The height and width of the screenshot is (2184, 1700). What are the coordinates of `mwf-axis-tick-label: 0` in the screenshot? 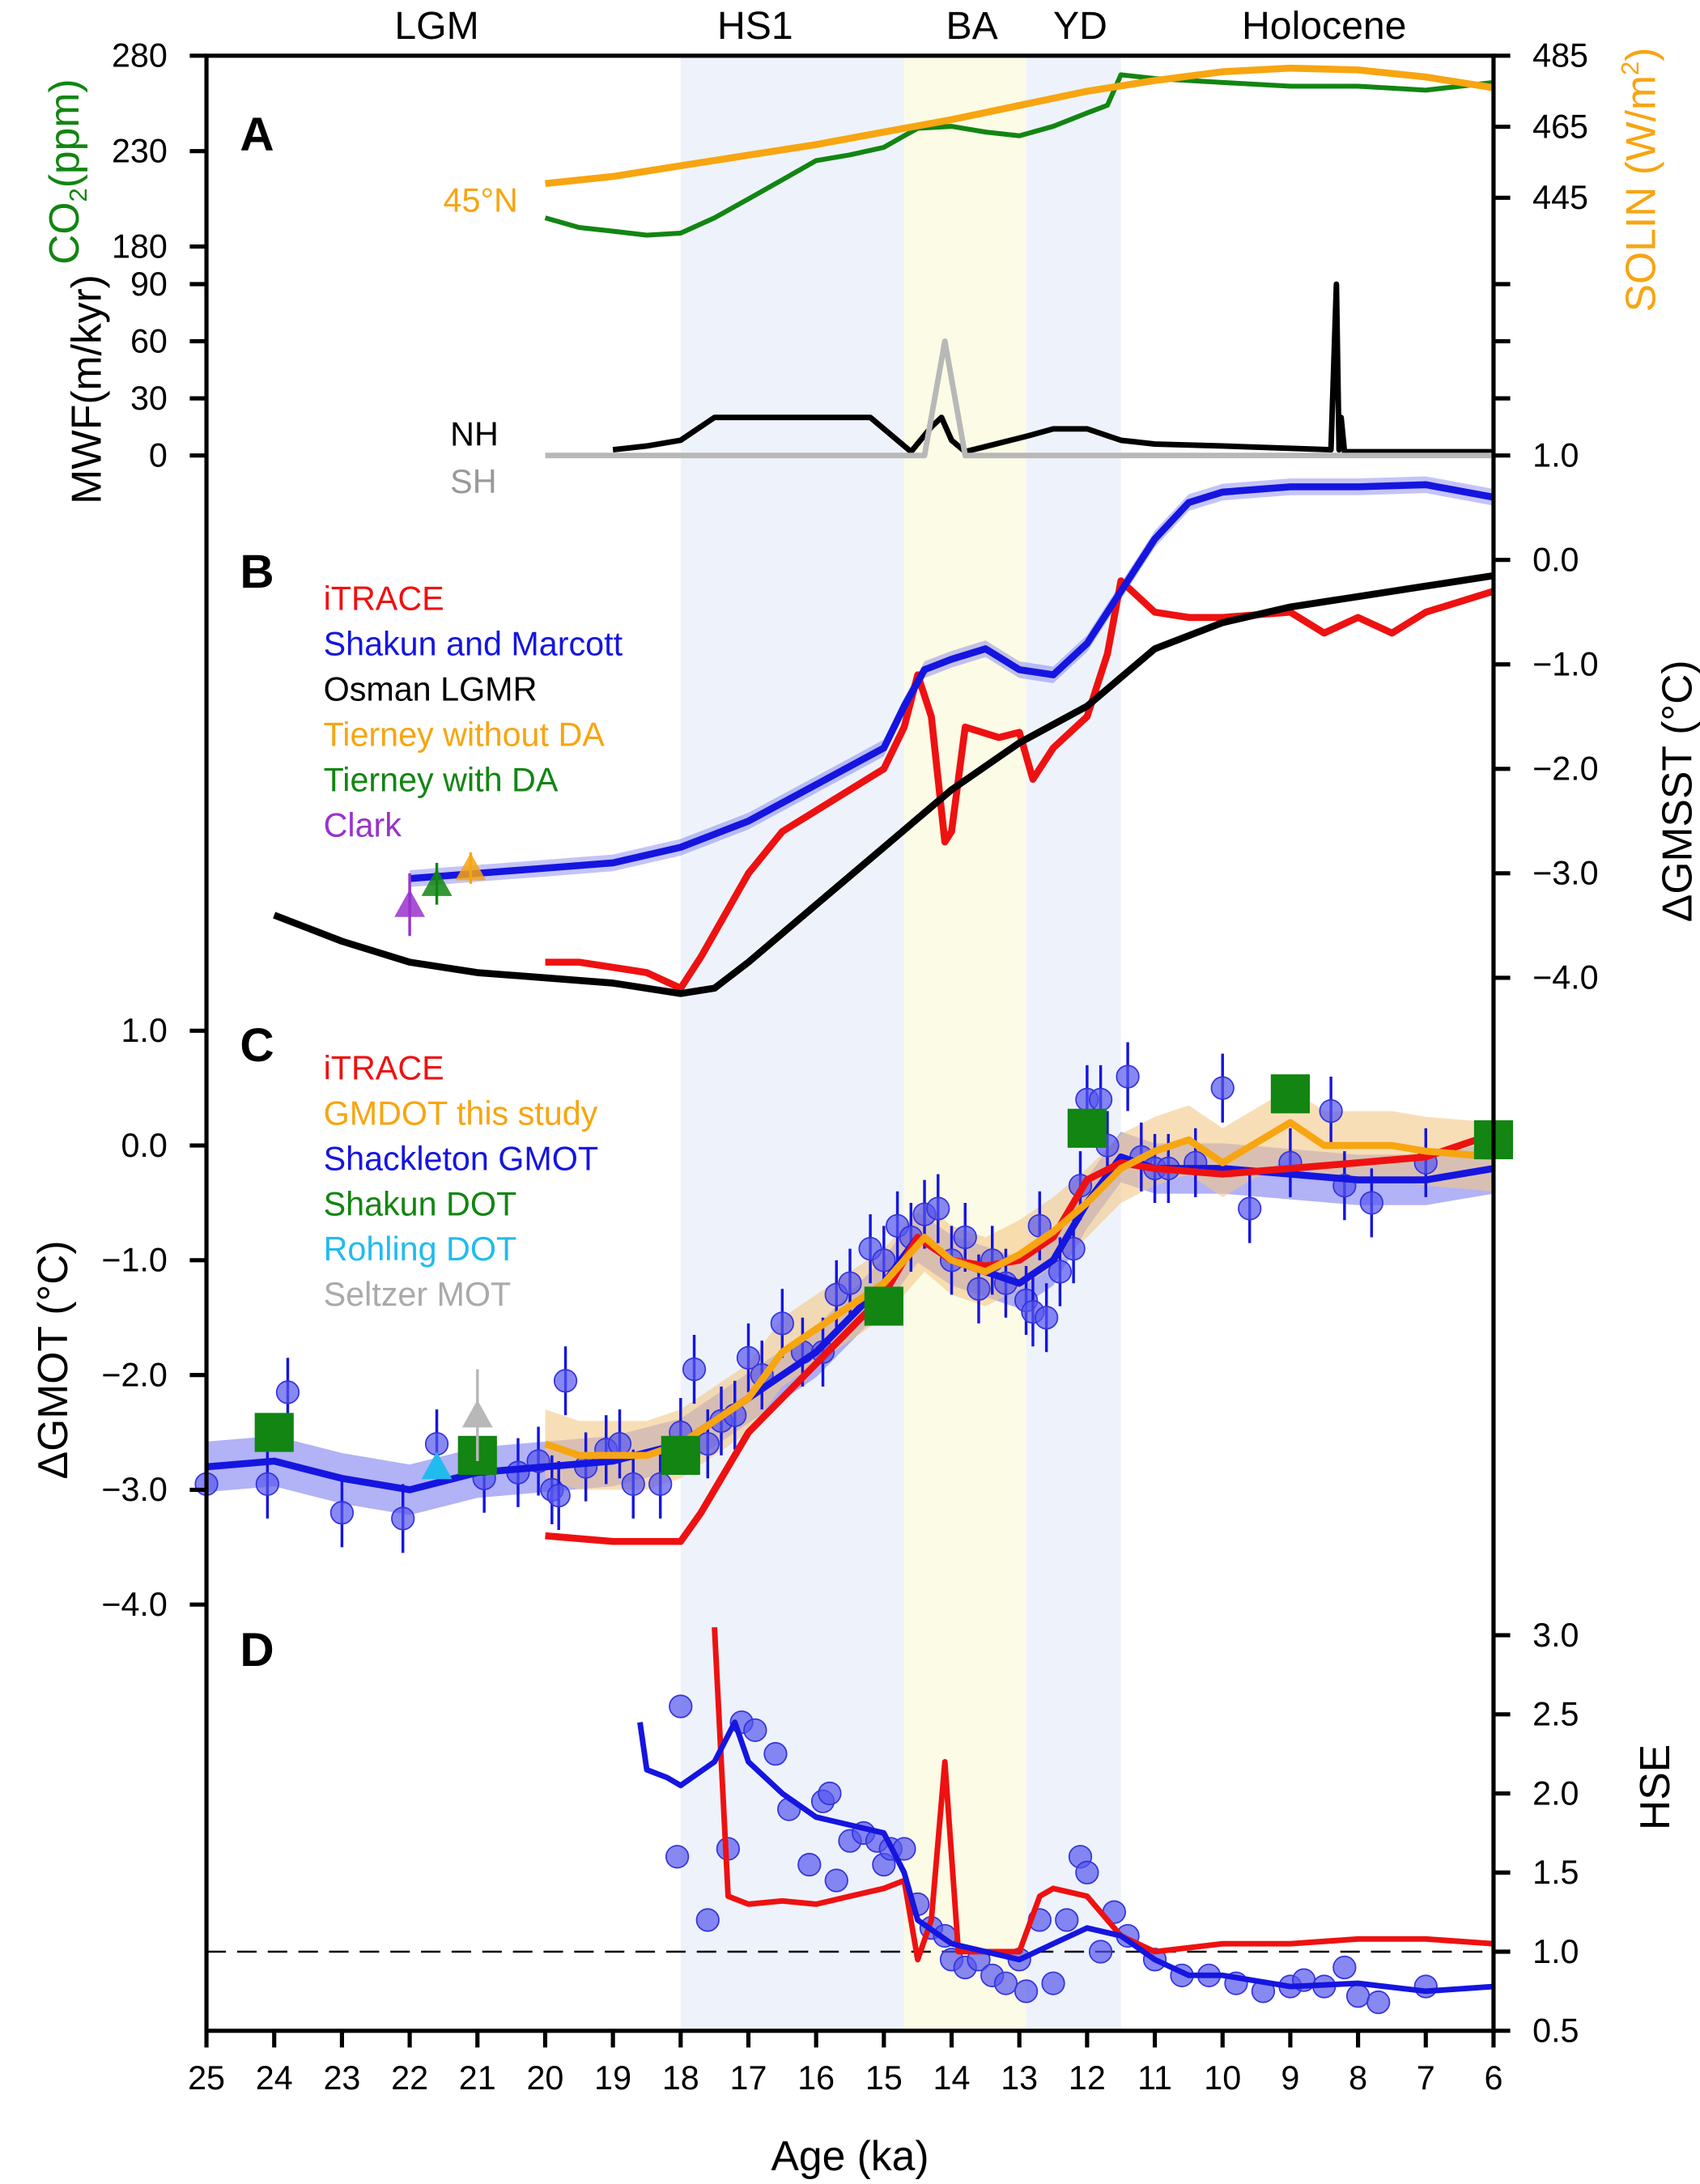 It's located at (159, 455).